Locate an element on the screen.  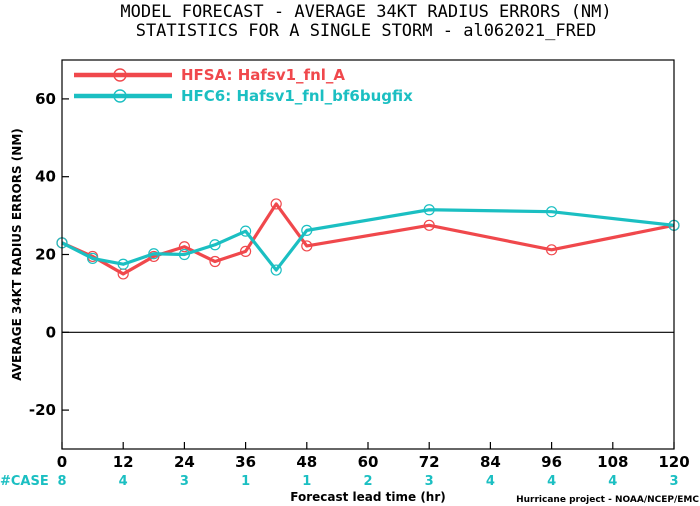
x-tick-label: 120 is located at coordinates (673, 462).